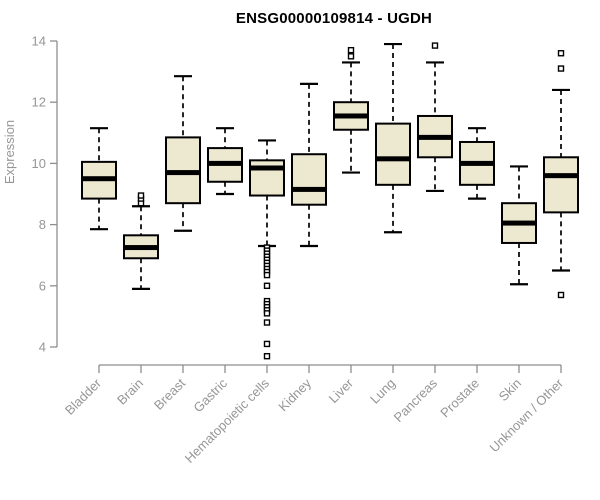 This screenshot has width=600, height=500. What do you see at coordinates (83, 396) in the screenshot?
I see `x-category-label: Bladder` at bounding box center [83, 396].